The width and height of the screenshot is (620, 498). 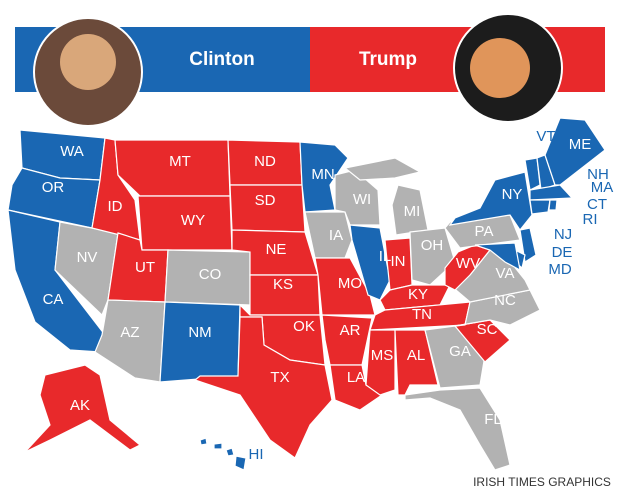 What do you see at coordinates (53, 299) in the screenshot?
I see `state-label: CA` at bounding box center [53, 299].